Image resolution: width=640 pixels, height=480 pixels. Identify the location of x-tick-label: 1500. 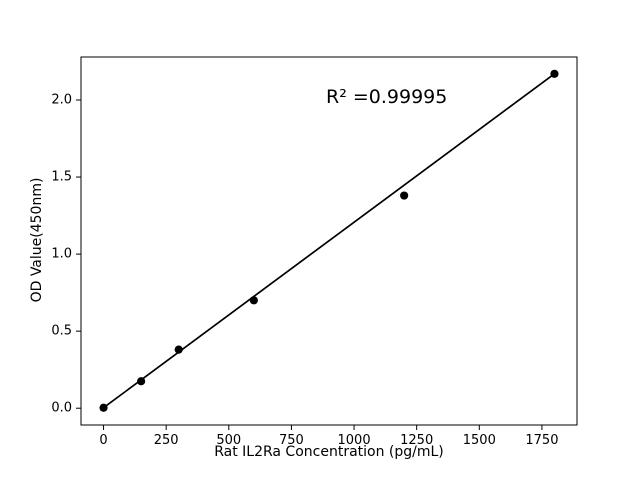
(479, 440).